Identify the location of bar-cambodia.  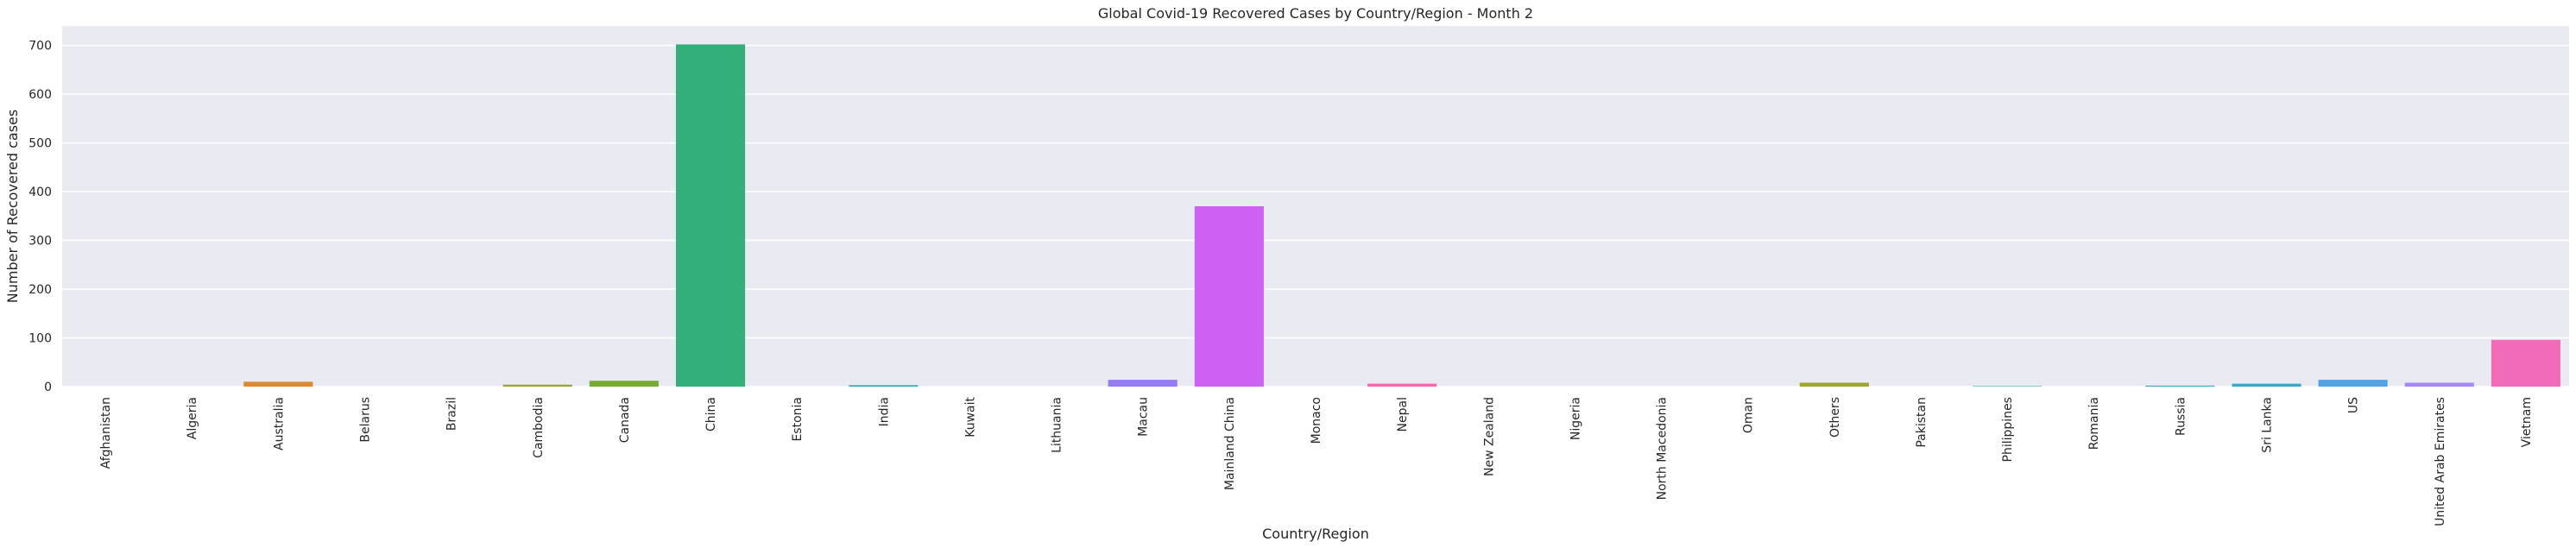
(537, 385).